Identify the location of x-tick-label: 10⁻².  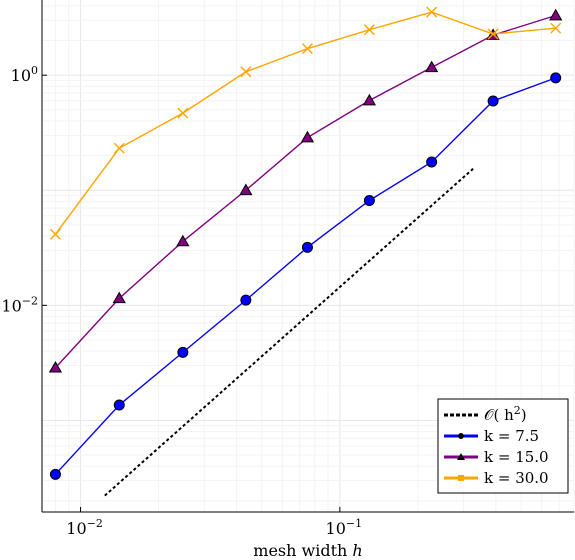
(84, 527).